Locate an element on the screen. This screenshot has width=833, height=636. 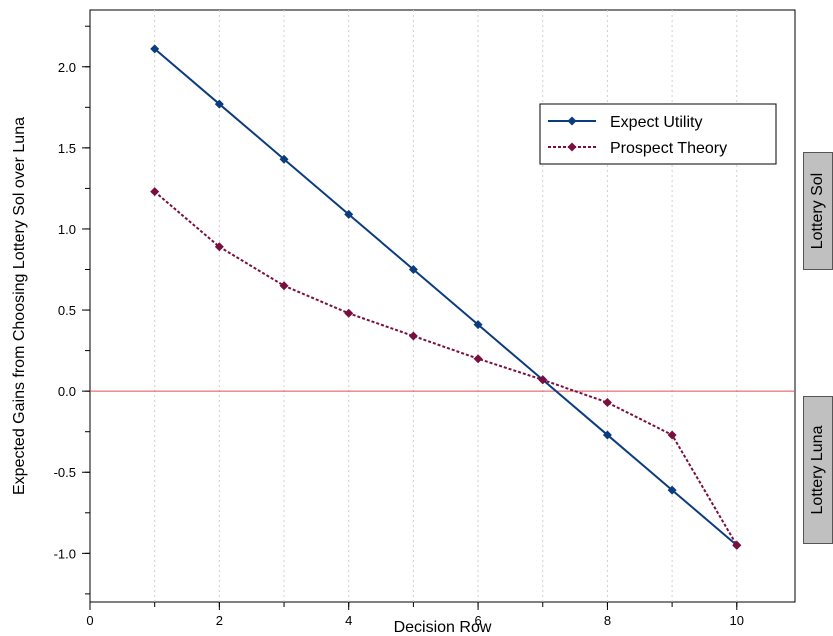
y-tick-label: 1.5 is located at coordinates (67, 148).